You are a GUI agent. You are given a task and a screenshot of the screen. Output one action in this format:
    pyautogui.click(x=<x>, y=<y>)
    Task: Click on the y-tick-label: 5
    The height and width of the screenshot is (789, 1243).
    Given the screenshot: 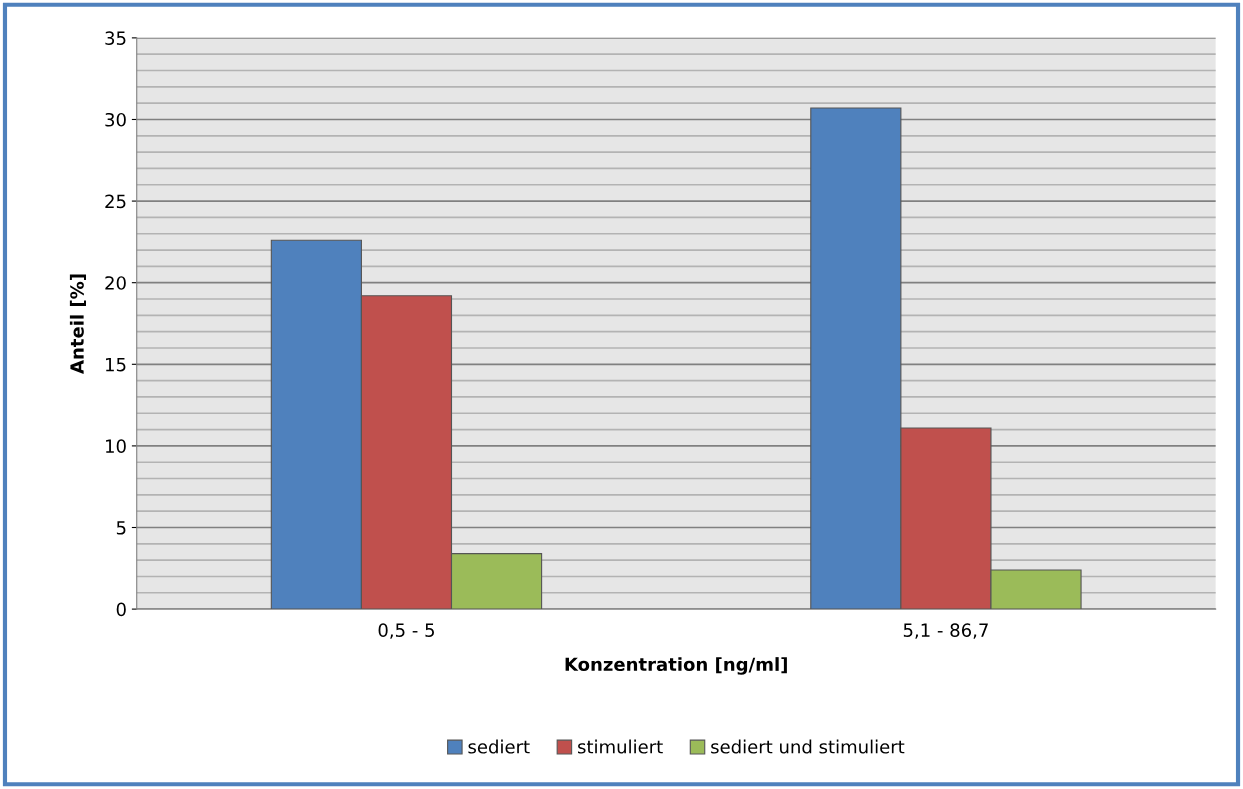 What is the action you would take?
    pyautogui.click(x=121, y=528)
    